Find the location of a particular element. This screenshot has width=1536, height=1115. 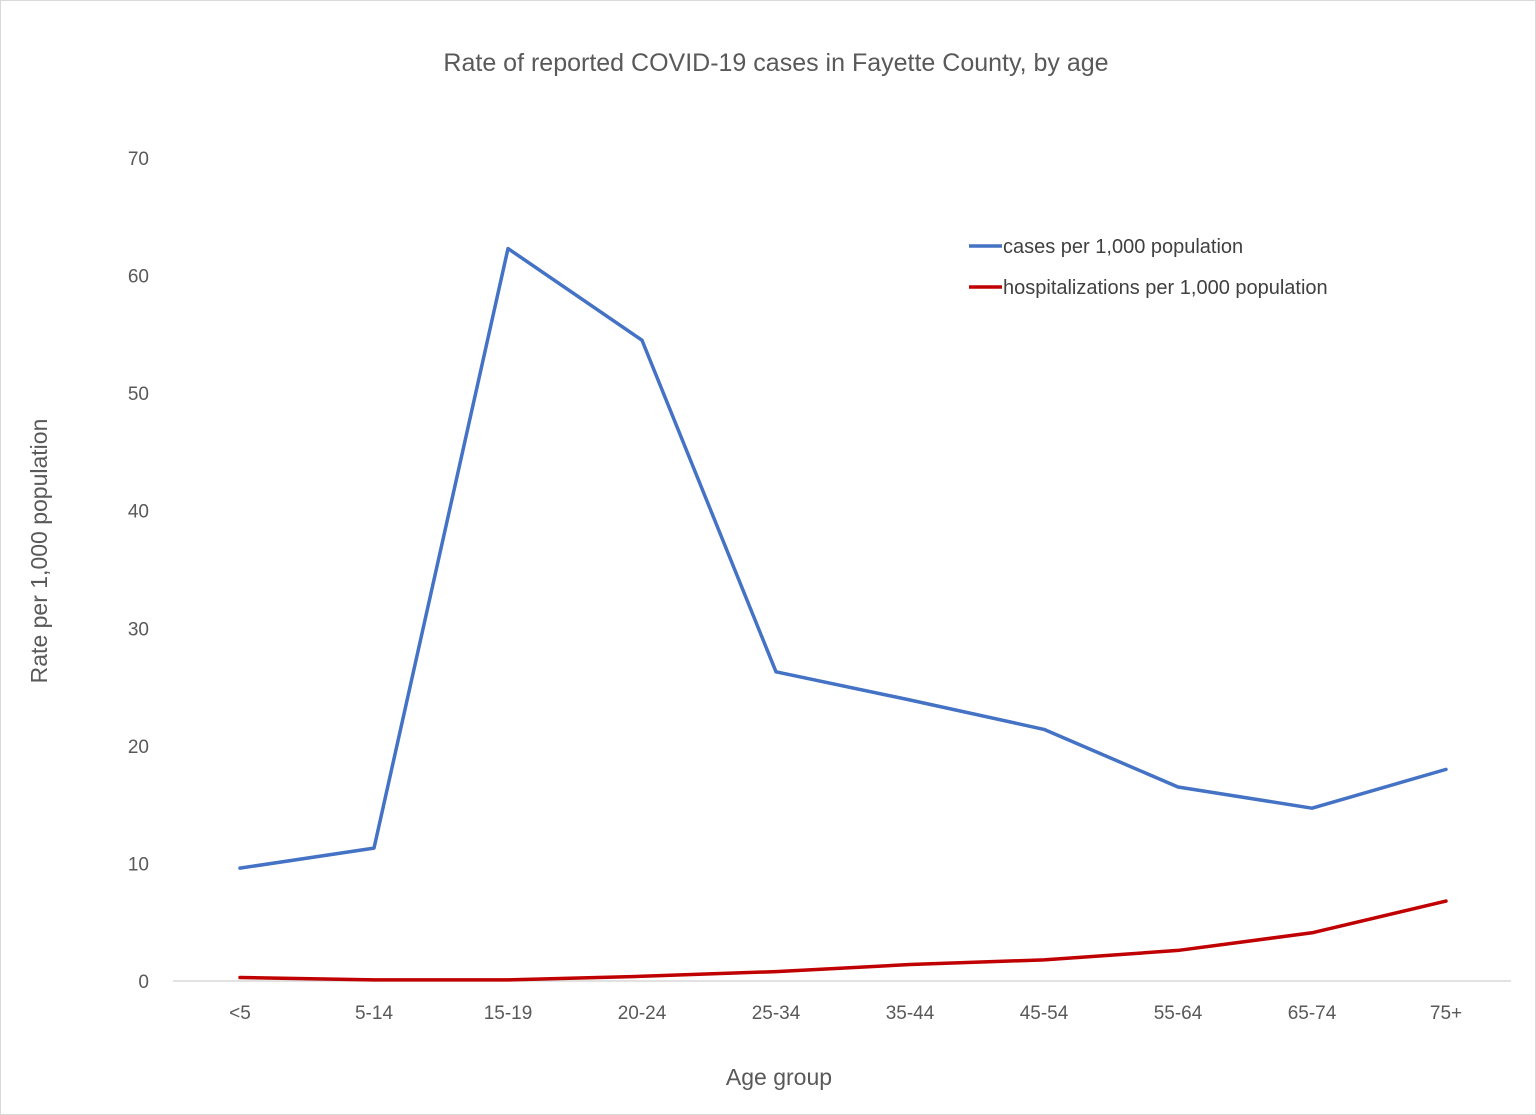

y-tick-label: 30 is located at coordinates (138, 629).